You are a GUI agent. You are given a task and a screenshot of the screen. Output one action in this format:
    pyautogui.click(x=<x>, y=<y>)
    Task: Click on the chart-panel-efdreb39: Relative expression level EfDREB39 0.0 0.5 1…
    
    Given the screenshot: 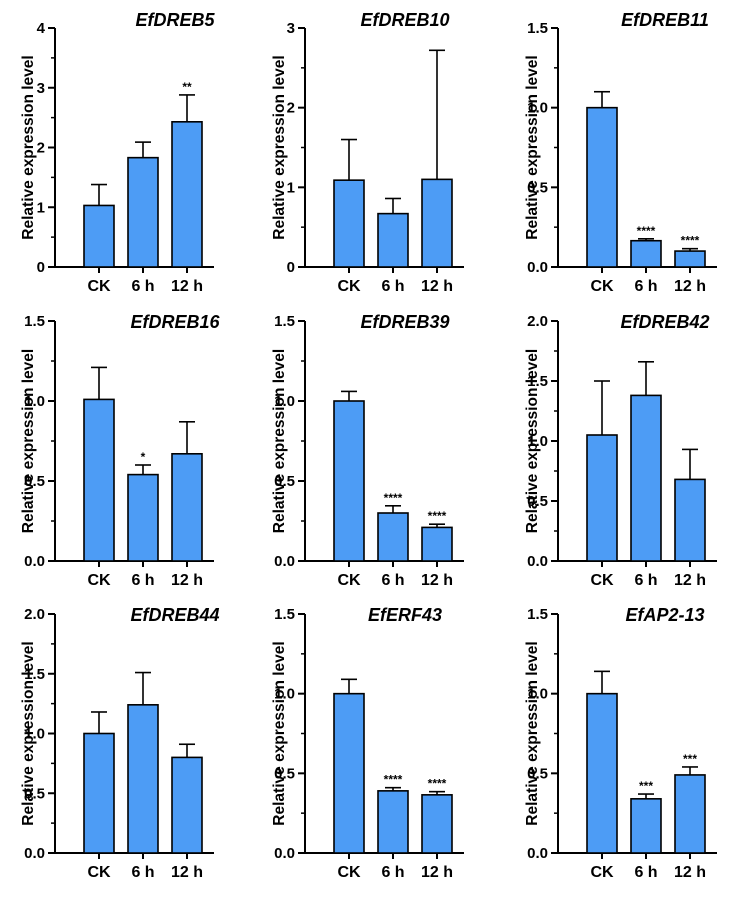 What is the action you would take?
    pyautogui.click(x=367, y=450)
    